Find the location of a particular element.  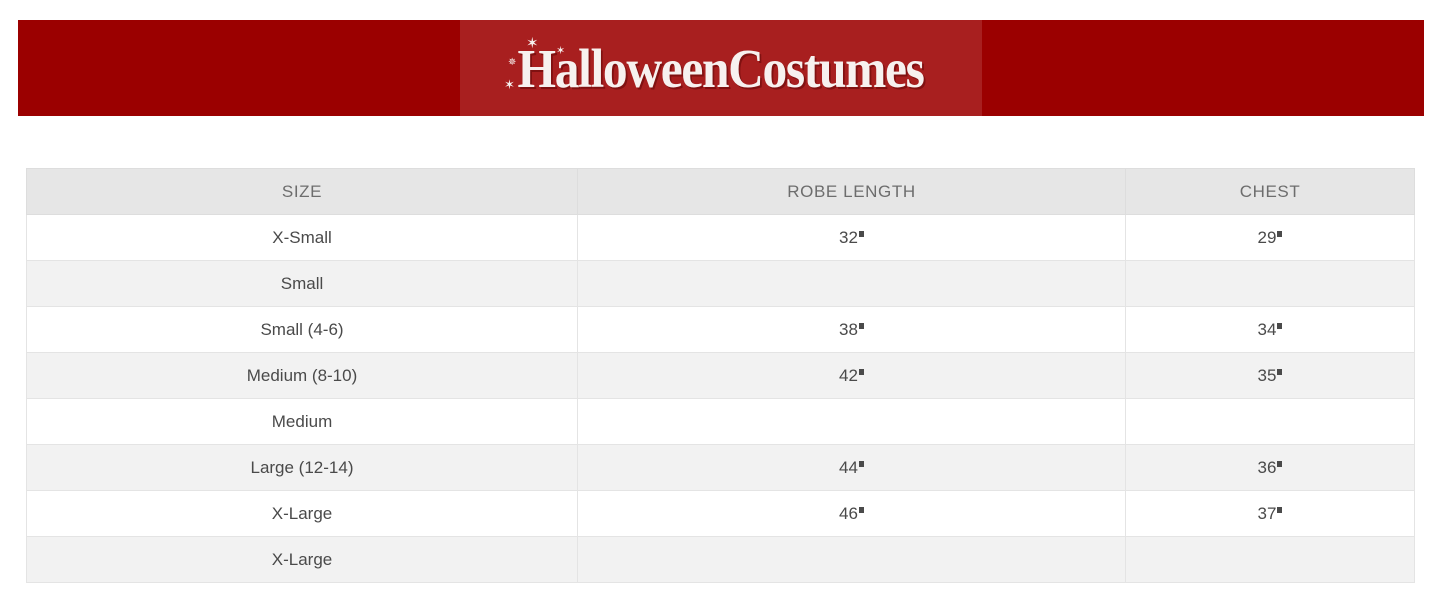

table-row: X-Large 46 37 is located at coordinates (720, 513).